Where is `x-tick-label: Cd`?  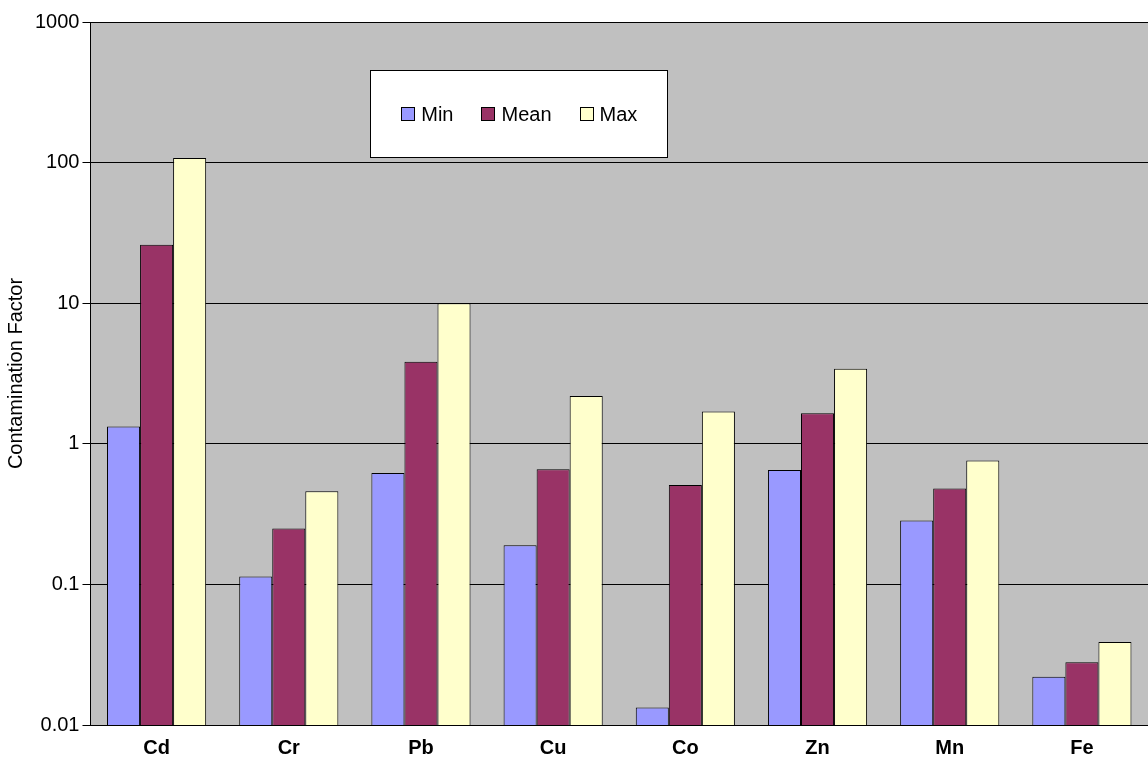
x-tick-label: Cd is located at coordinates (156, 746).